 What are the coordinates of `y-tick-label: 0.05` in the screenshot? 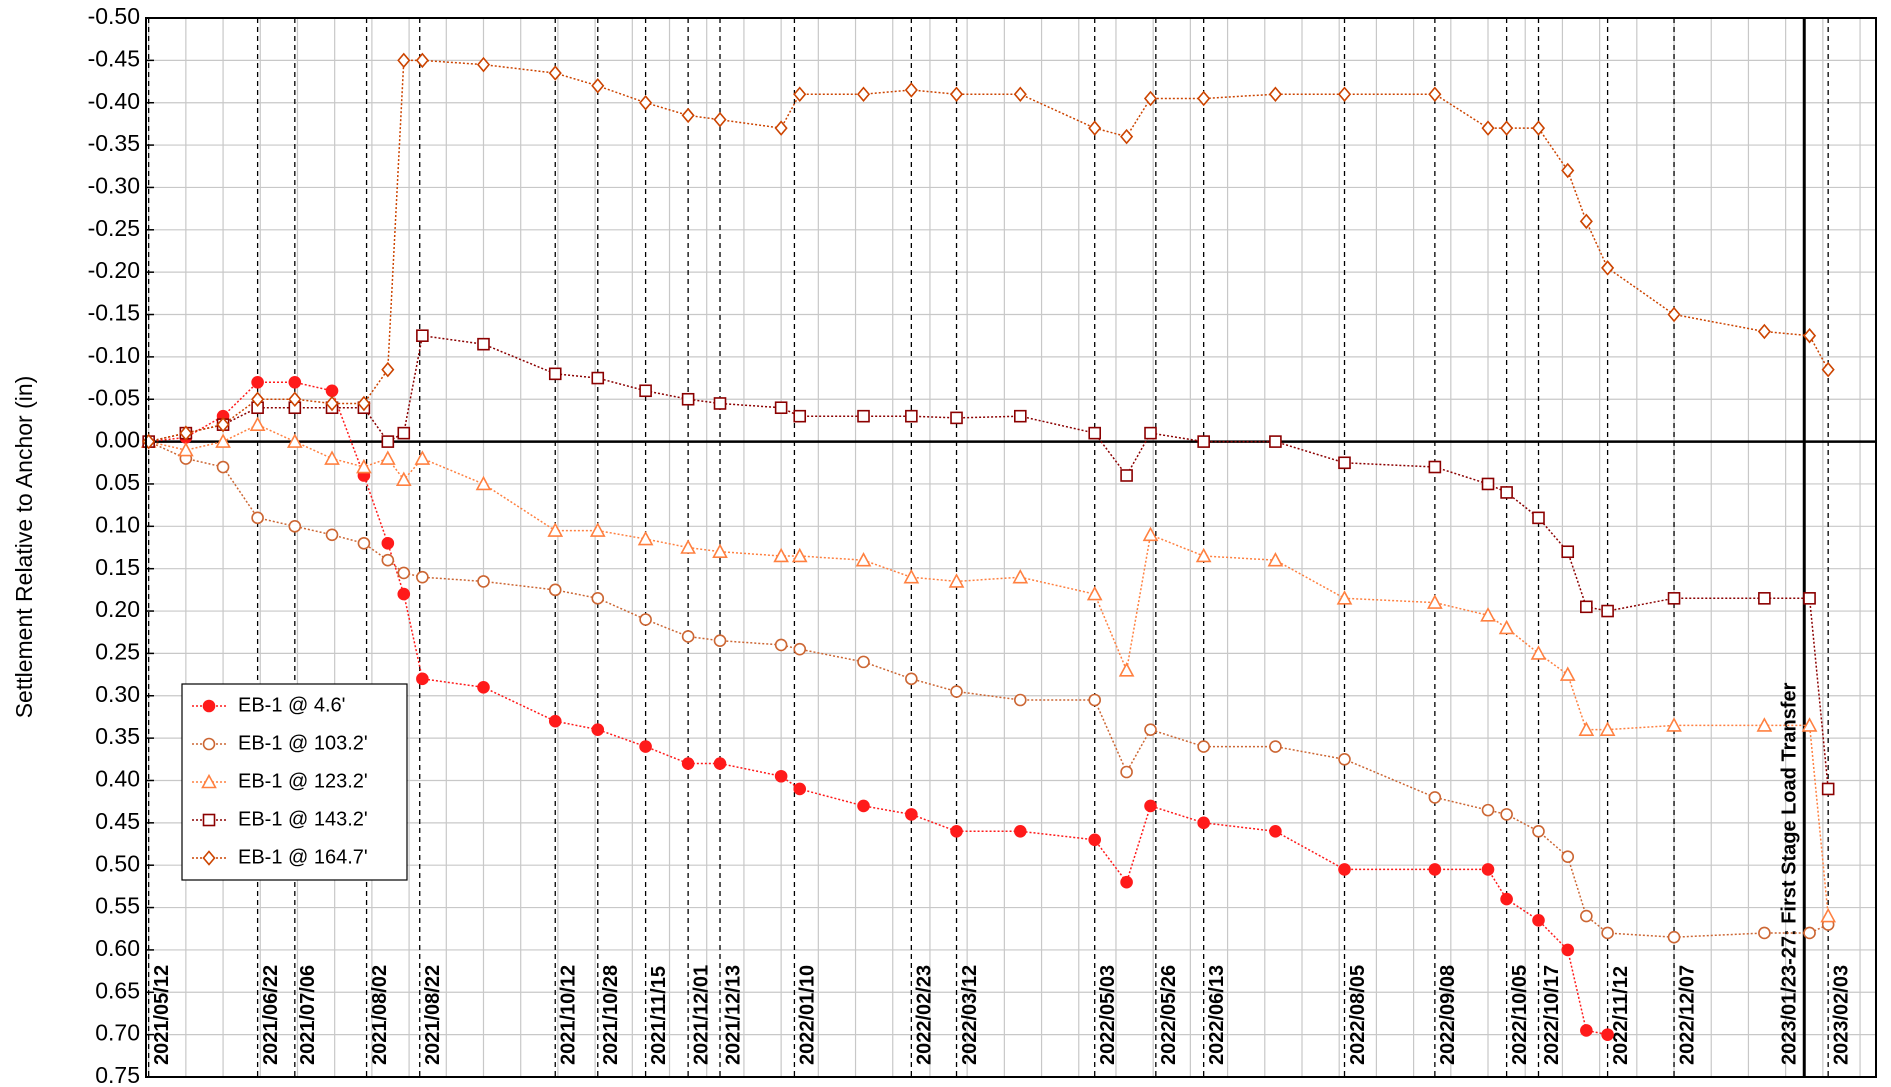 It's located at (117, 482).